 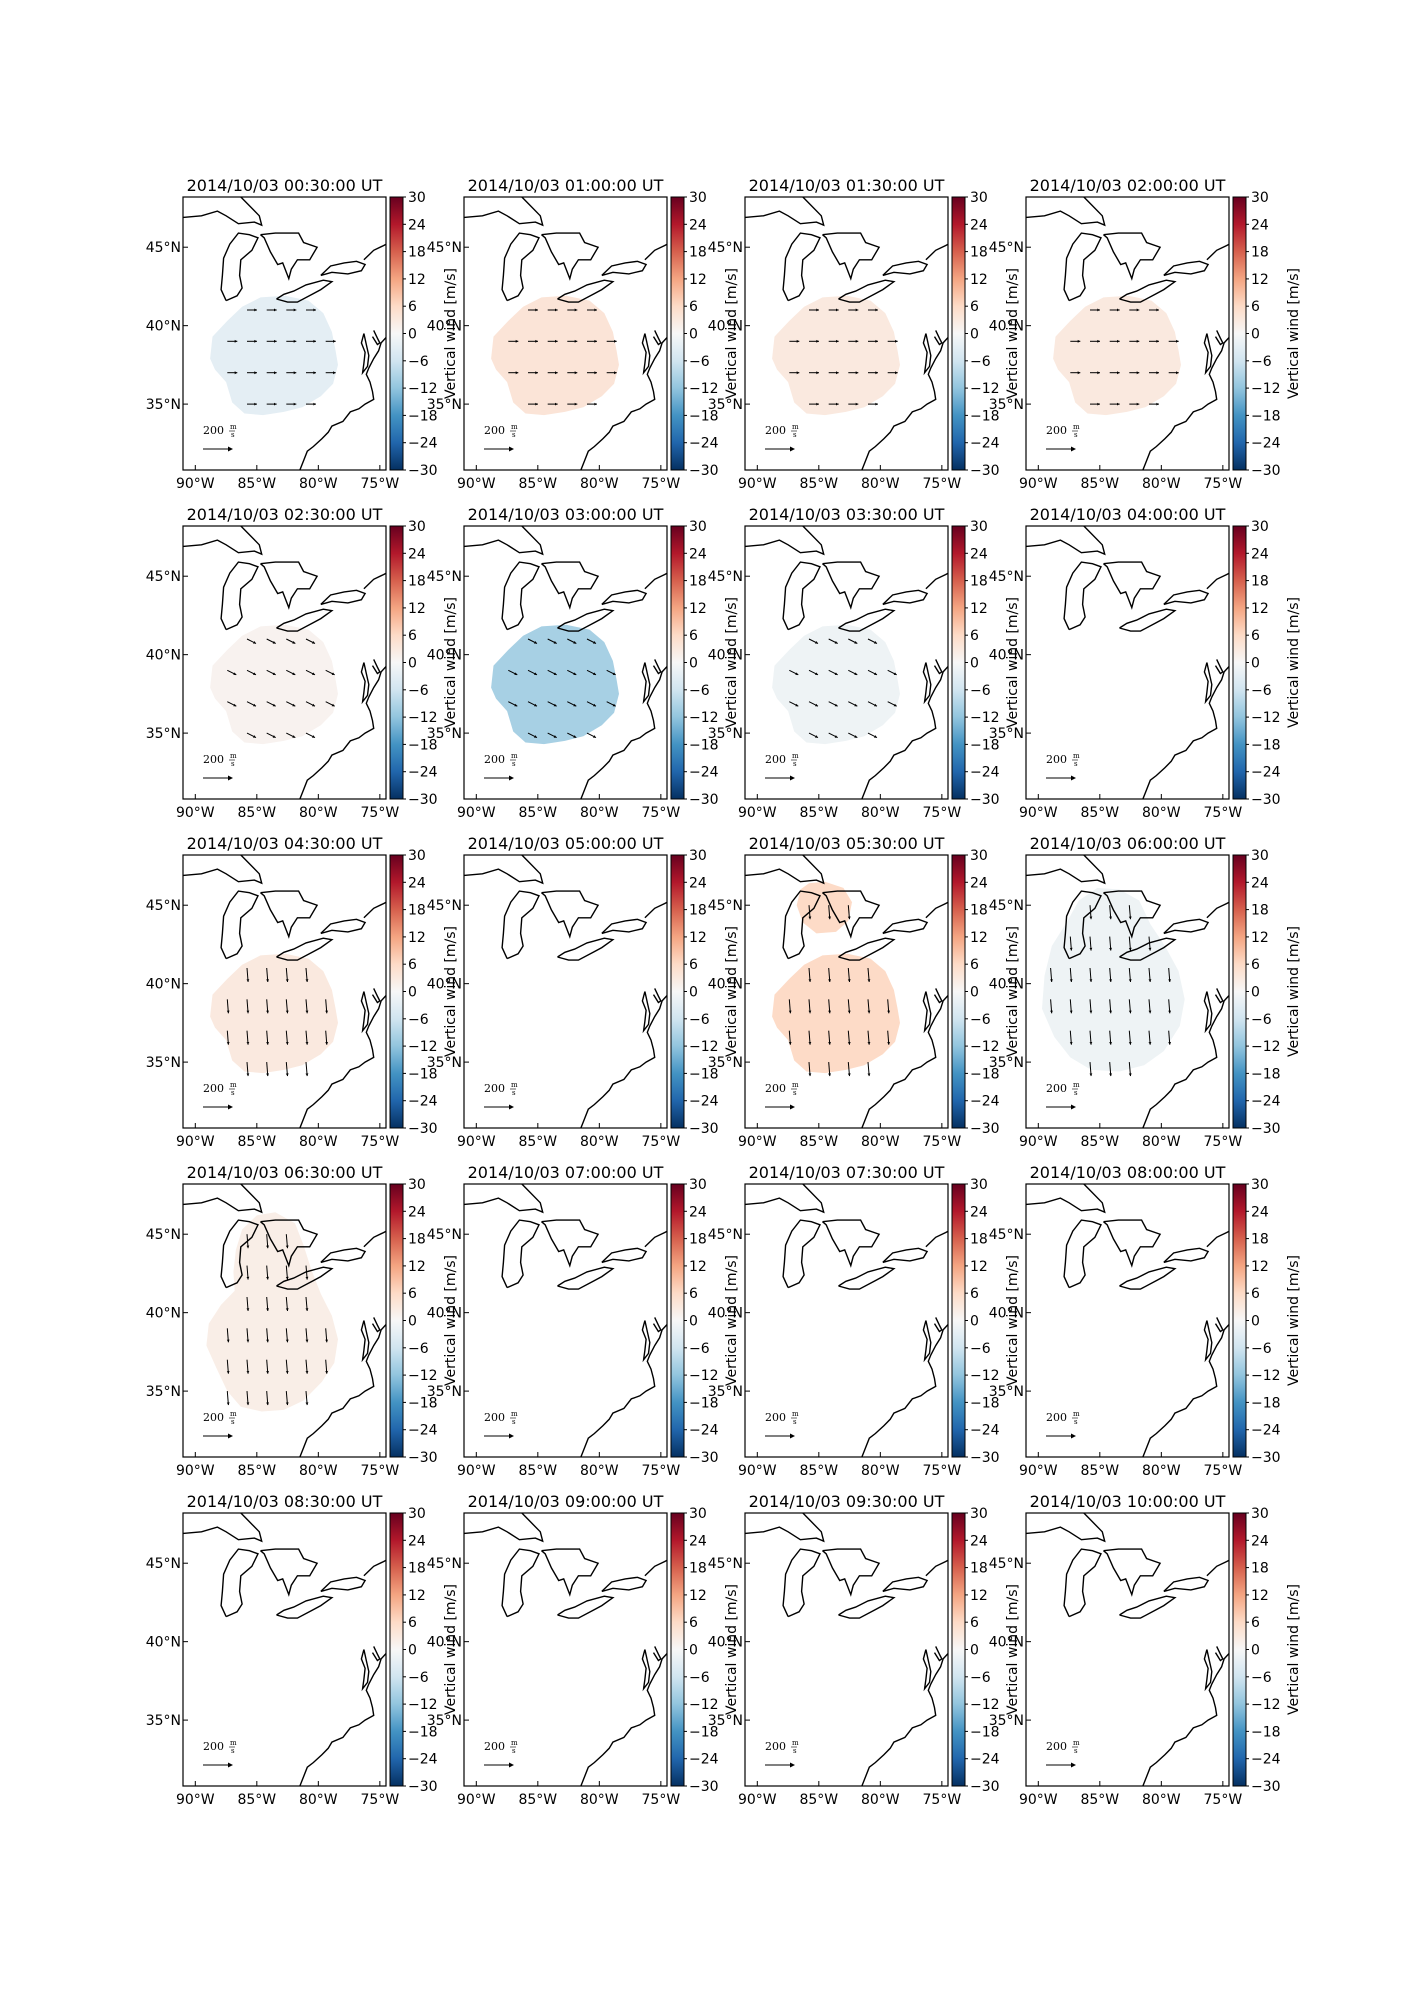 What do you see at coordinates (343, 268) in the screenshot?
I see `lake-ontario-outline` at bounding box center [343, 268].